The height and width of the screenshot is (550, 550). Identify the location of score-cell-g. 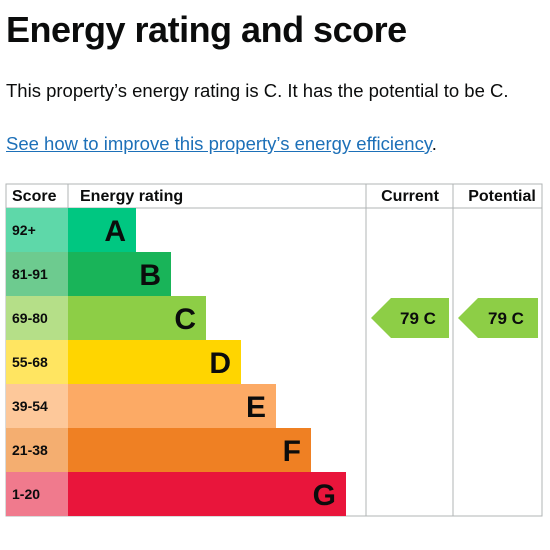
(37, 494).